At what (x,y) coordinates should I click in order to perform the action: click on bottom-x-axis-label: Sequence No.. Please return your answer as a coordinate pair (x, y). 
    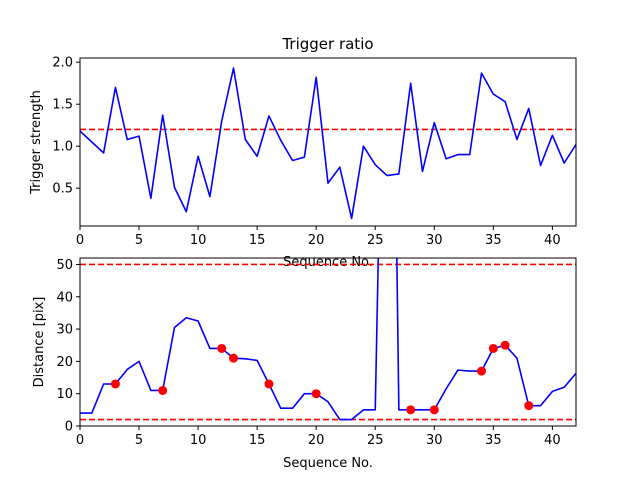
    Looking at the image, I should click on (328, 463).